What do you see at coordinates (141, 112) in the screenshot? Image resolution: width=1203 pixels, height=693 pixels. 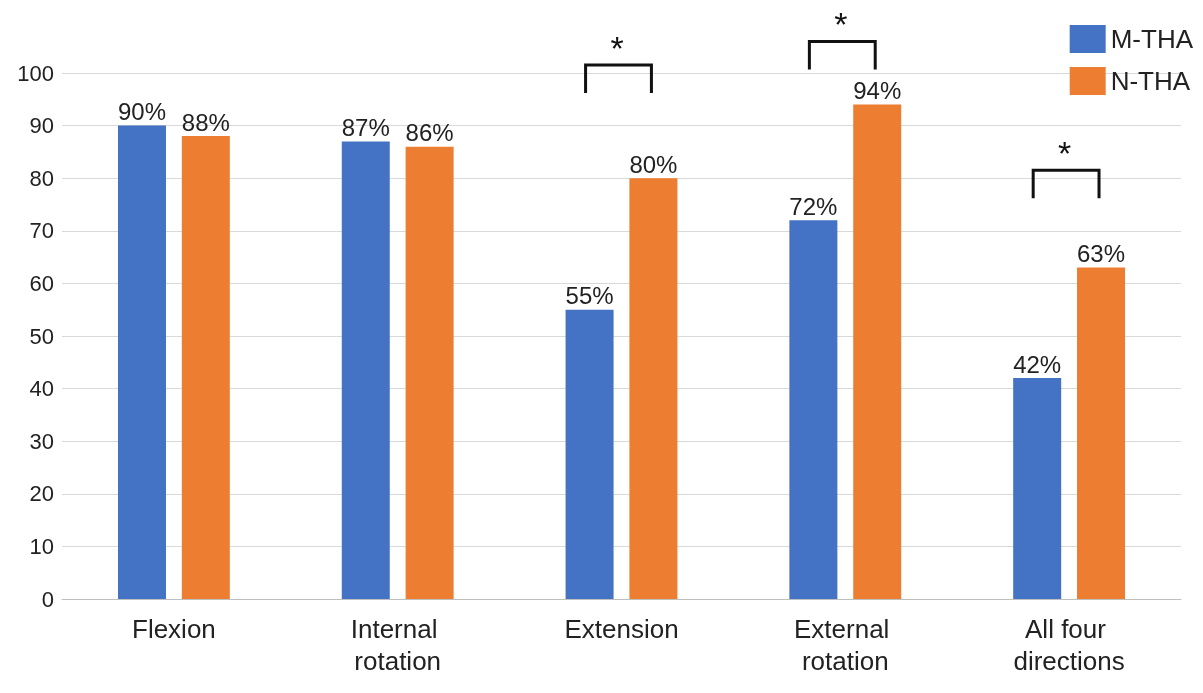 I see `data-label: 90%` at bounding box center [141, 112].